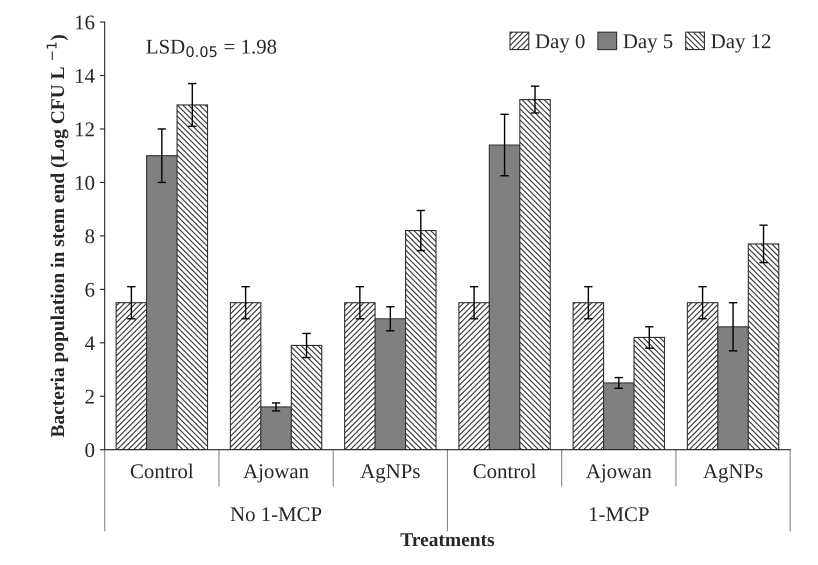  What do you see at coordinates (89, 289) in the screenshot?
I see `y-tick-label: 6` at bounding box center [89, 289].